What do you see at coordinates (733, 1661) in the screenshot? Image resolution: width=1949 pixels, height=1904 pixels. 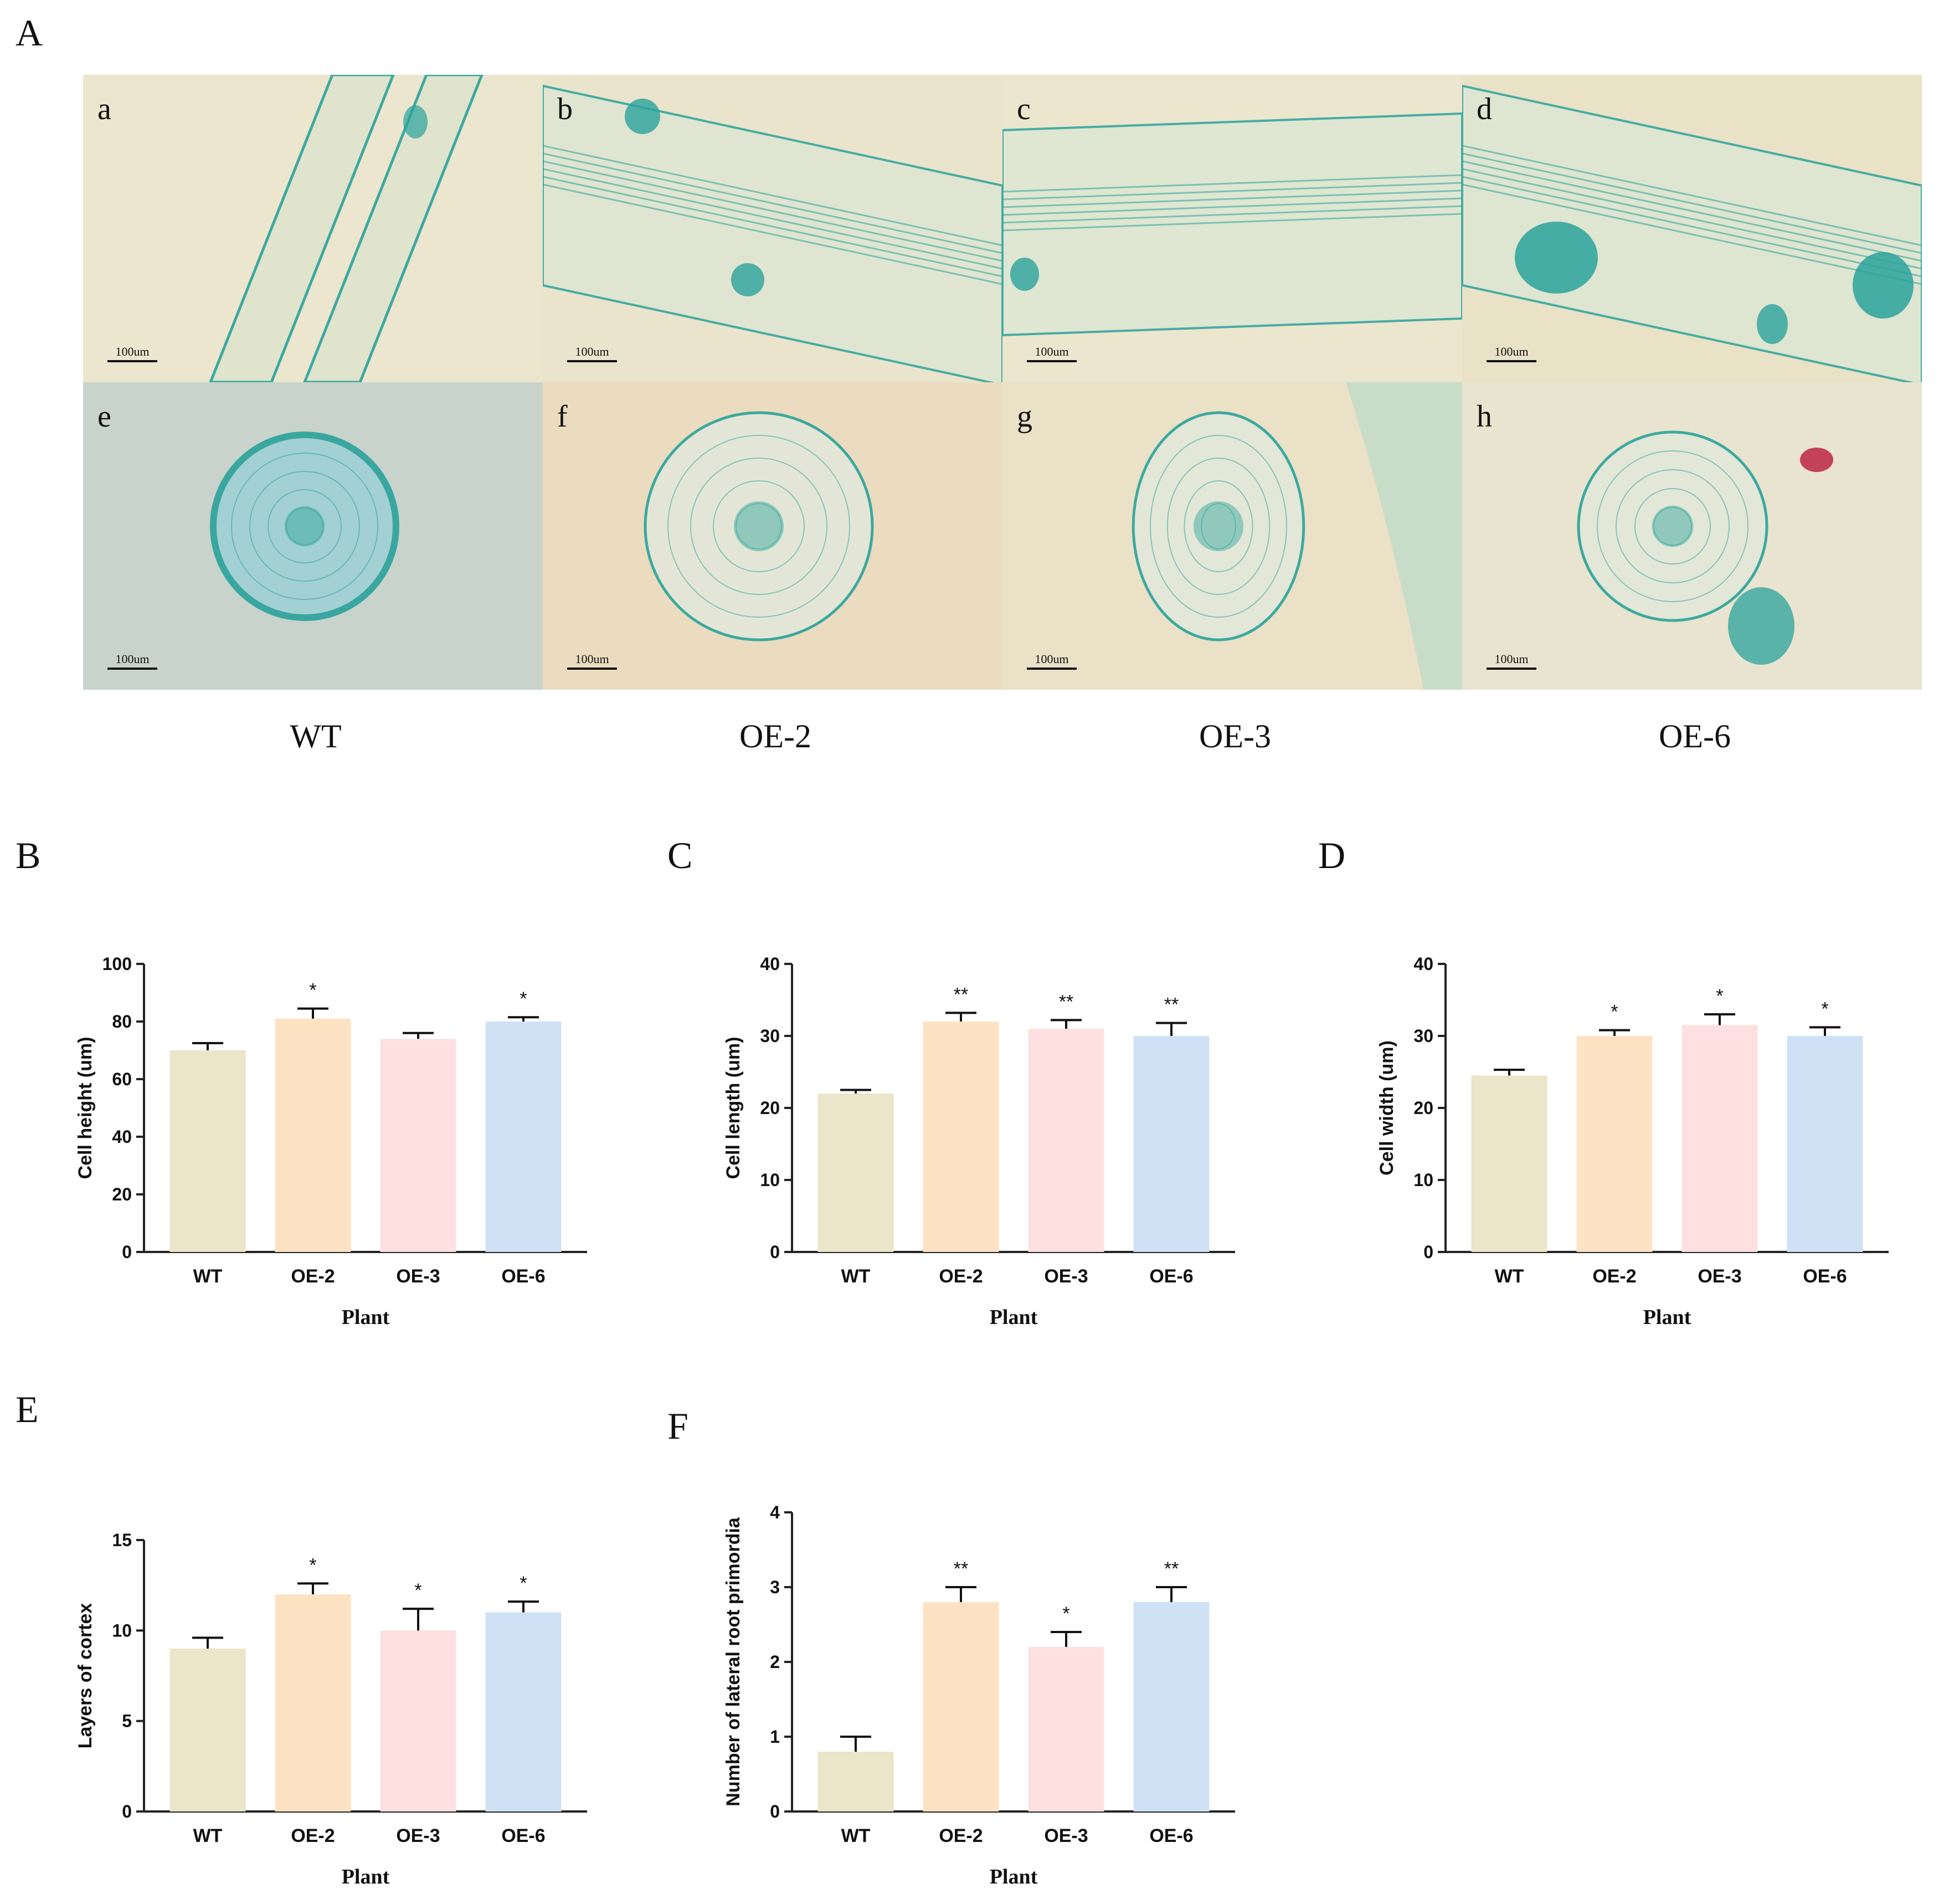 I see `y-axis-label: Number of lateral root primordia` at bounding box center [733, 1661].